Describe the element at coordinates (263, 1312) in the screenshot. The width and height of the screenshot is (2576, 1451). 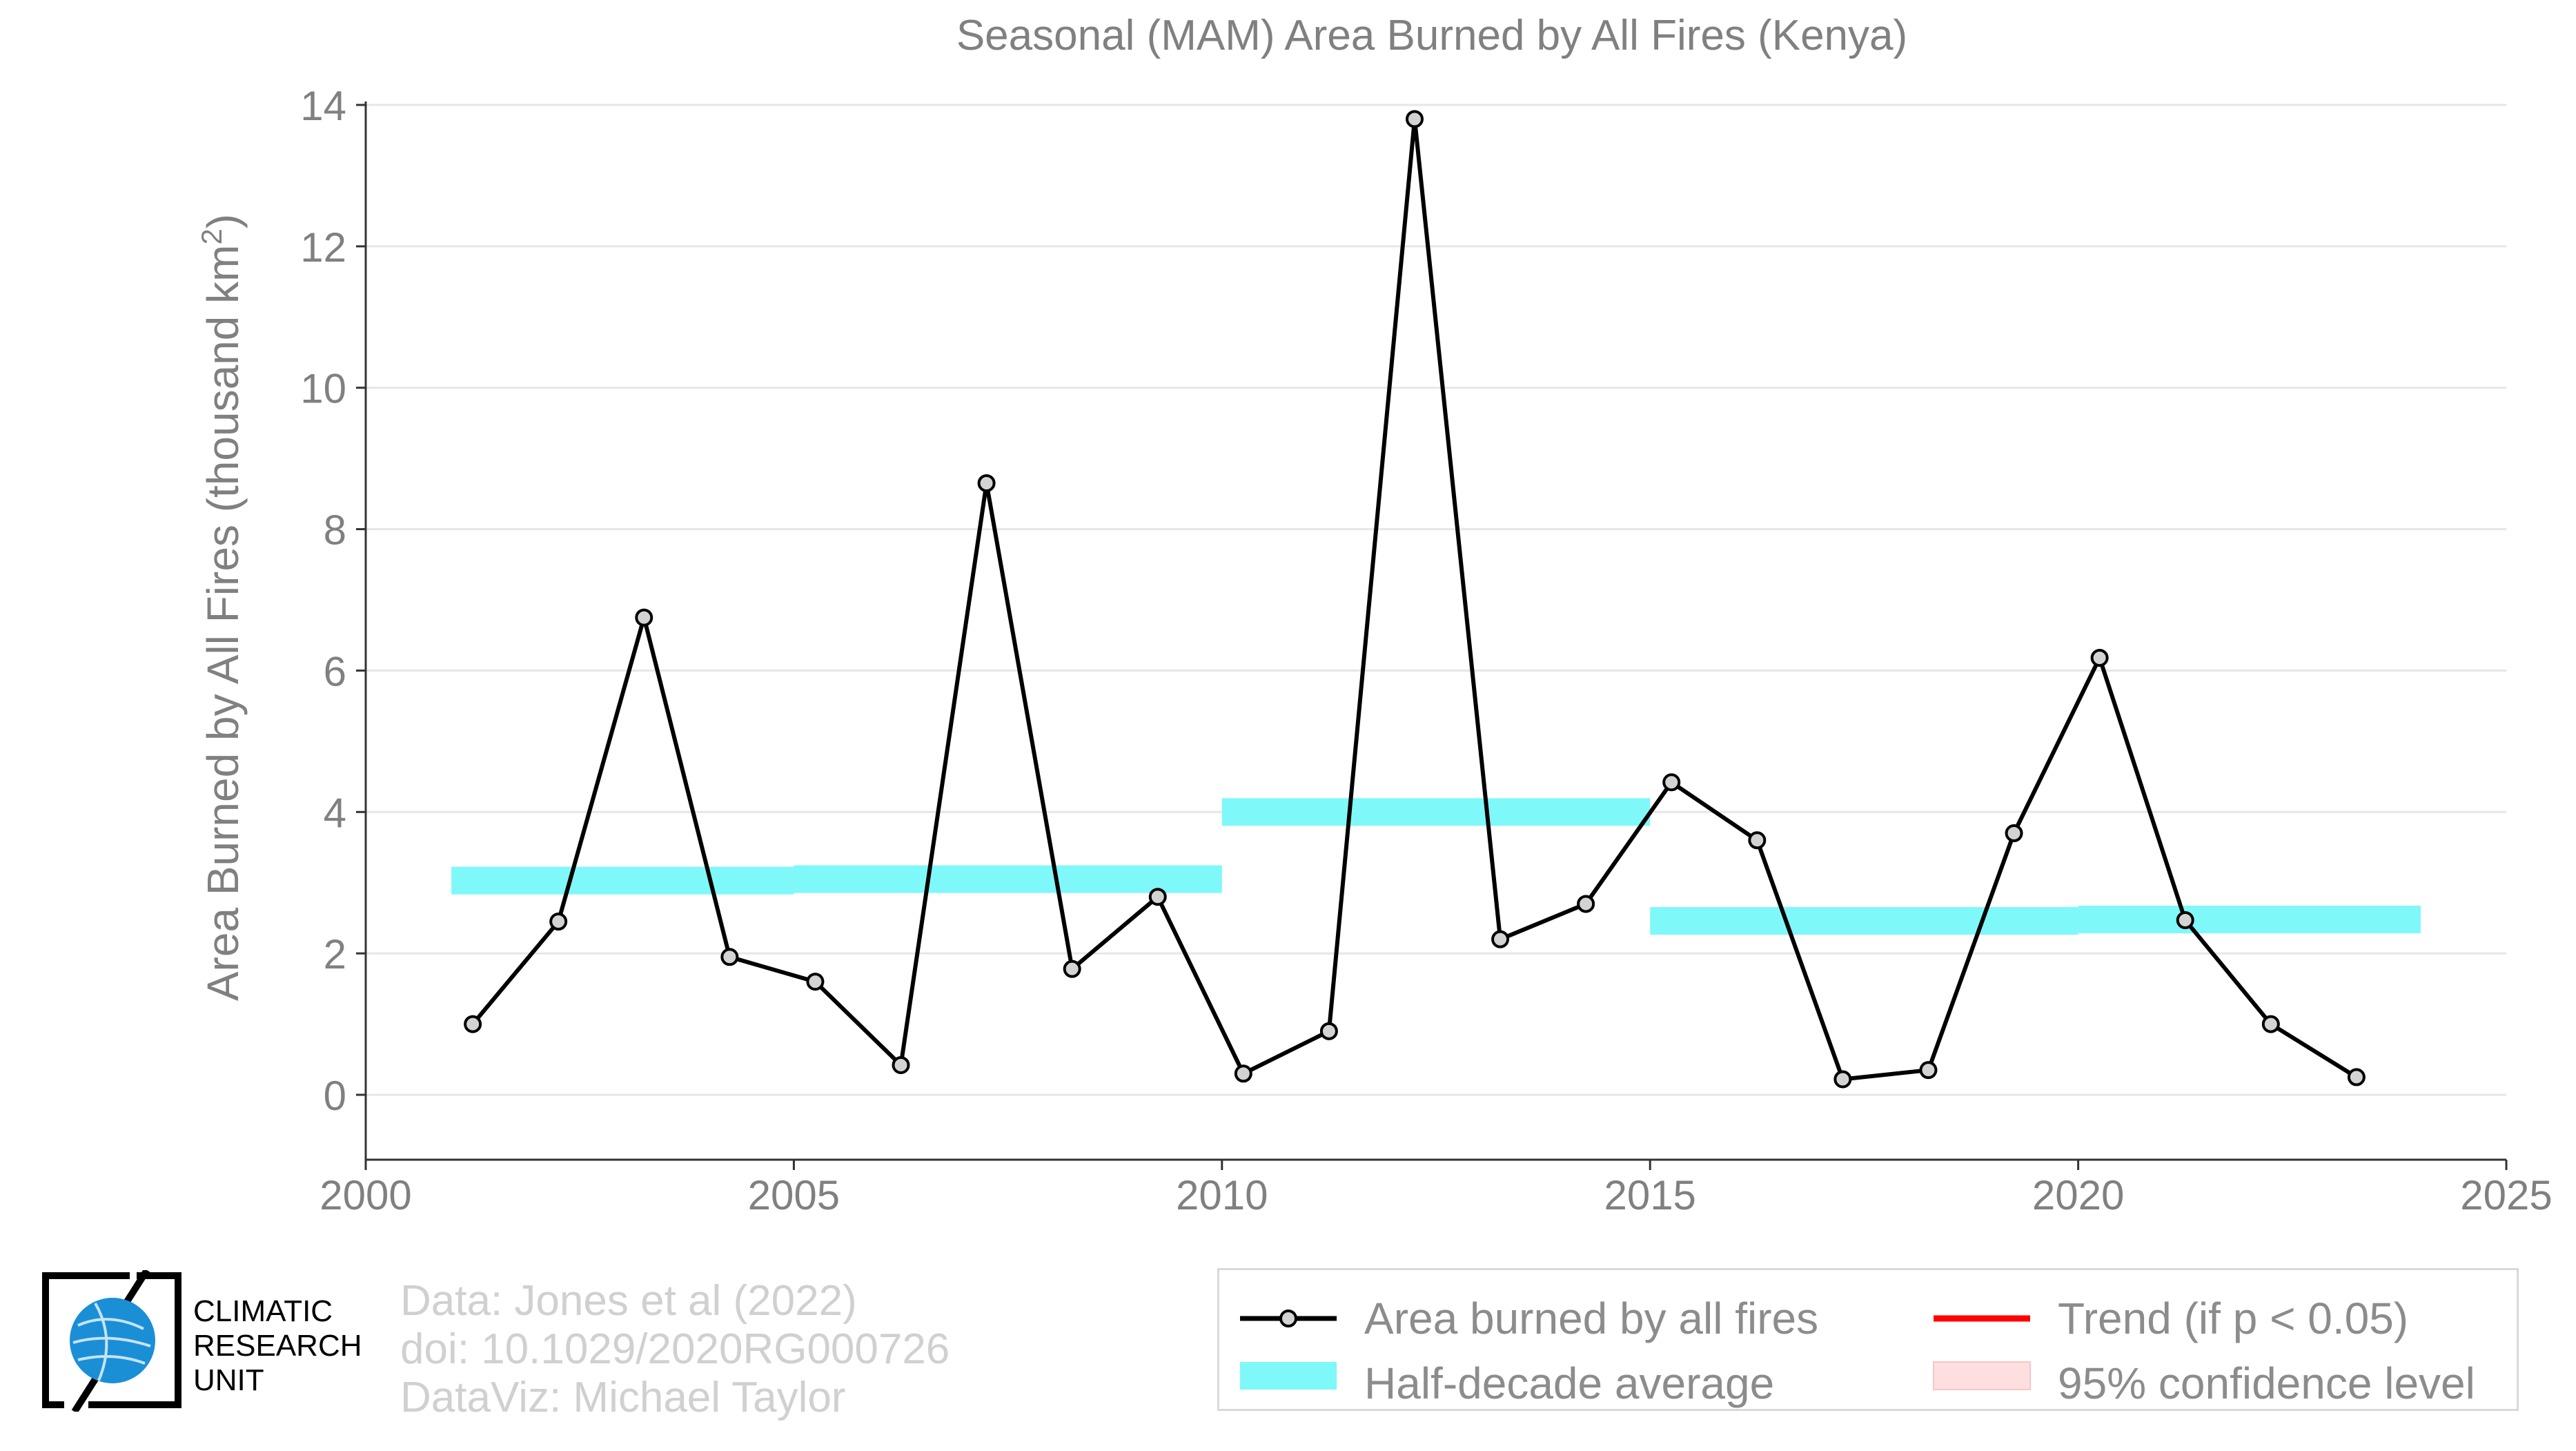
I see `logo-text-line1: CLIMATIC` at that location.